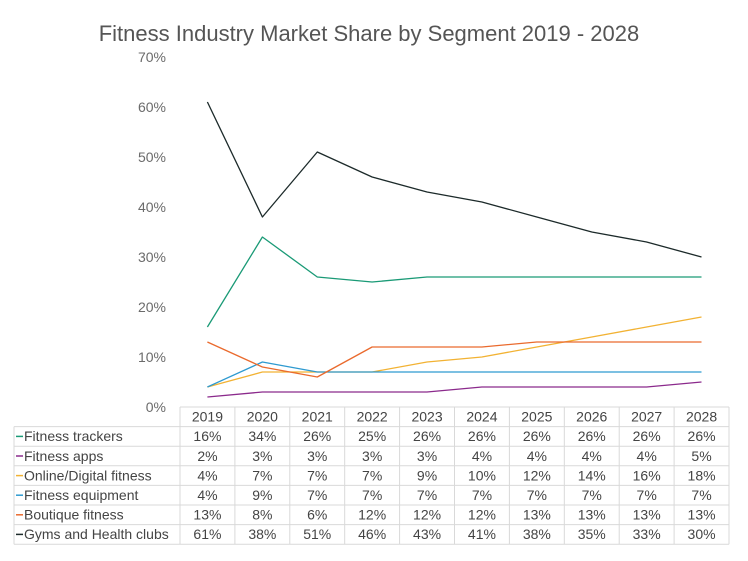 Image resolution: width=748 pixels, height=561 pixels. What do you see at coordinates (427, 534) in the screenshot?
I see `data-label: 43%` at bounding box center [427, 534].